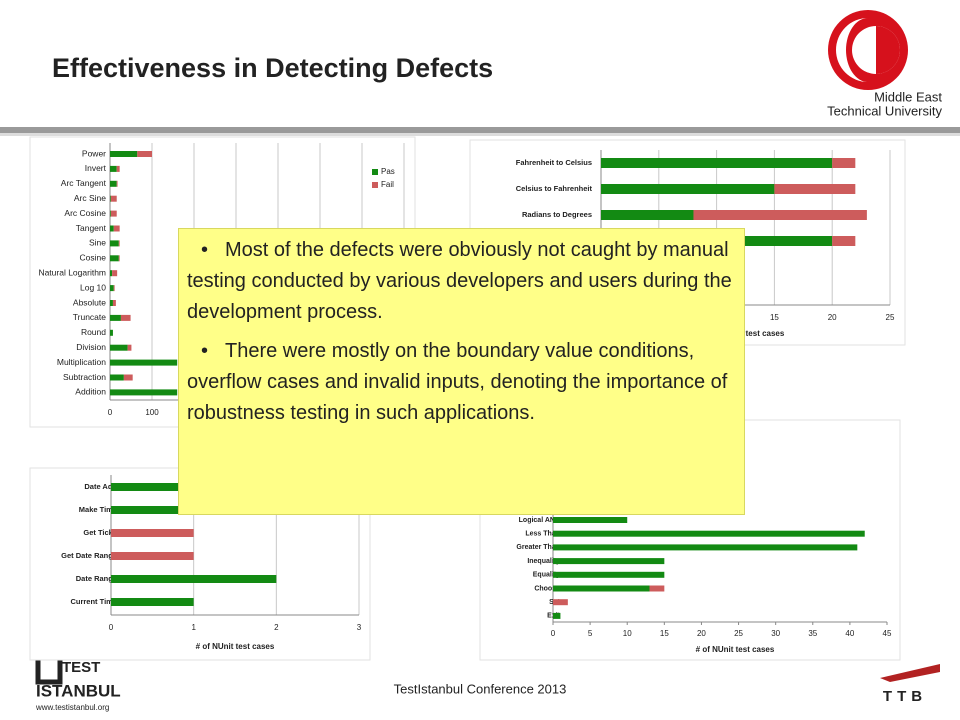  Describe the element at coordinates (91, 347) in the screenshot. I see `y-tick-label: Division` at that location.